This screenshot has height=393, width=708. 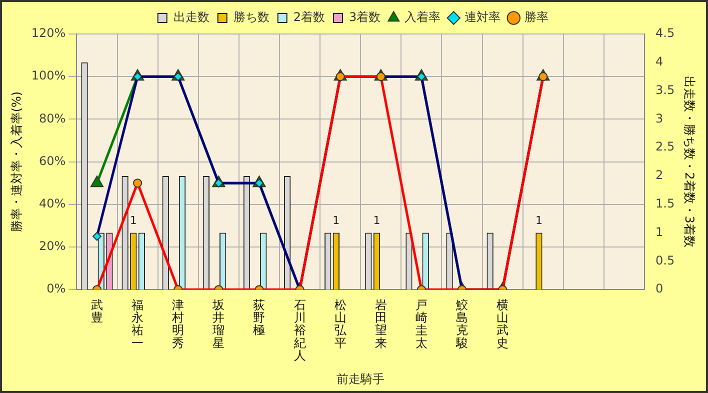 I want to click on y2-tick-label: 0.5, so click(x=665, y=260).